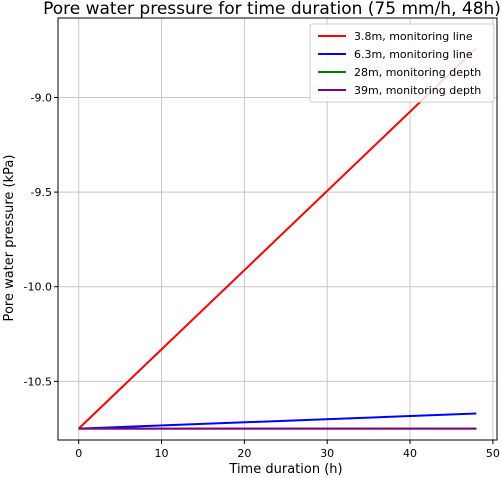  Describe the element at coordinates (41, 97) in the screenshot. I see `y-tick-label: -9.0` at that location.